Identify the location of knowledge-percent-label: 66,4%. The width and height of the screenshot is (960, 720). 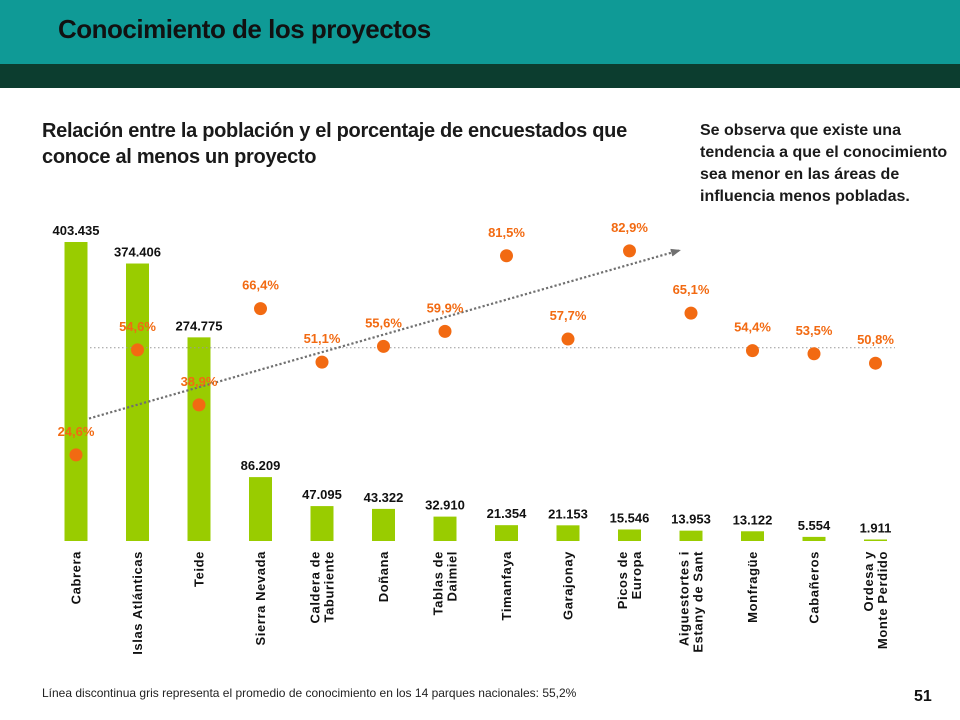
(260, 285).